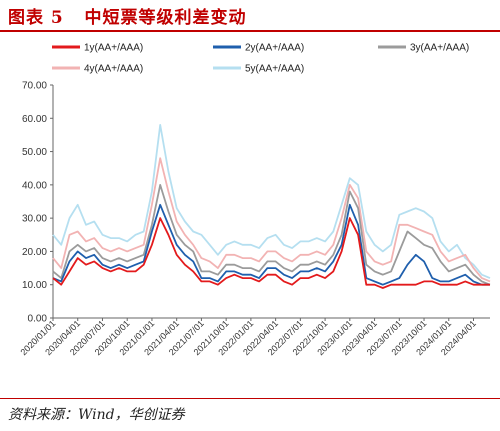  What do you see at coordinates (34, 86) in the screenshot?
I see `y-tick-label: 70.00` at bounding box center [34, 86].